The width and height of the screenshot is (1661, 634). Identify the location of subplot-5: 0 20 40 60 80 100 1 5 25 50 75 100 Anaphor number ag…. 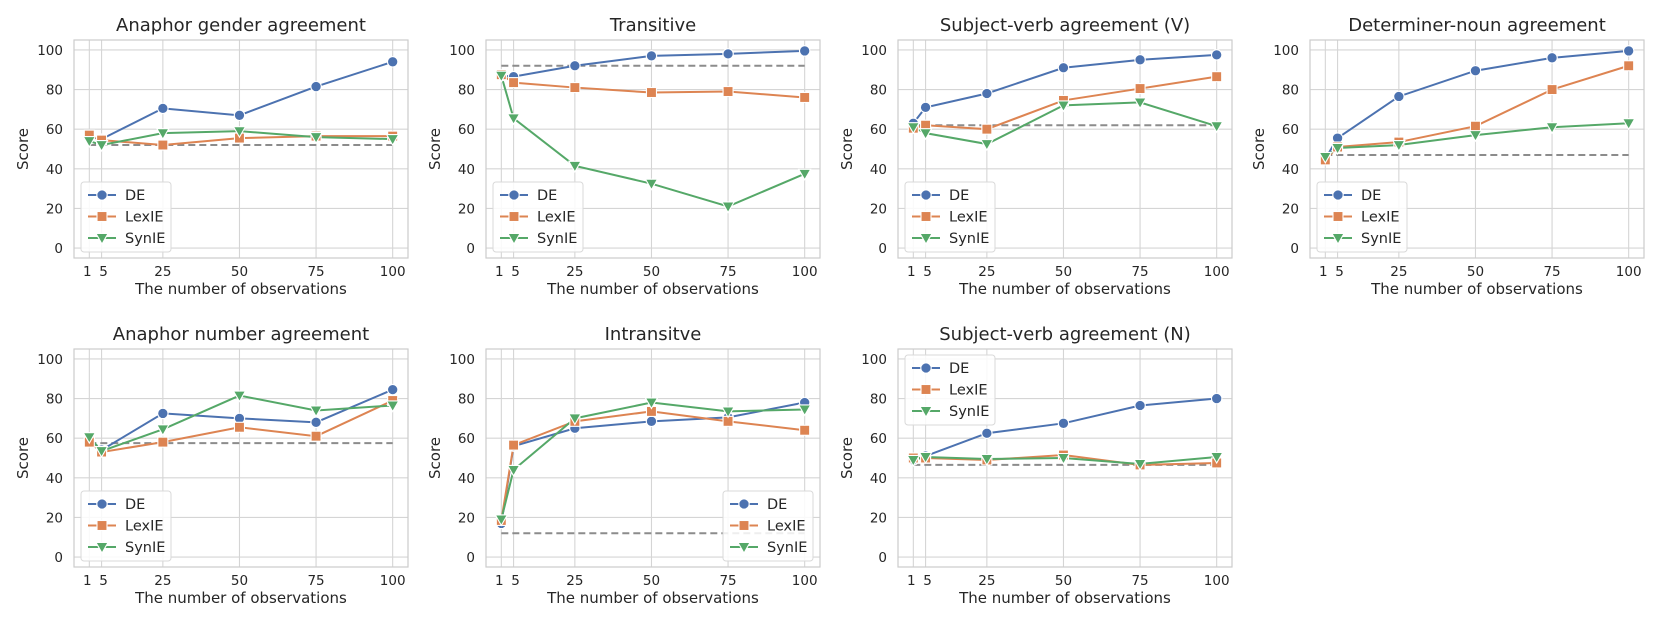
(211, 465).